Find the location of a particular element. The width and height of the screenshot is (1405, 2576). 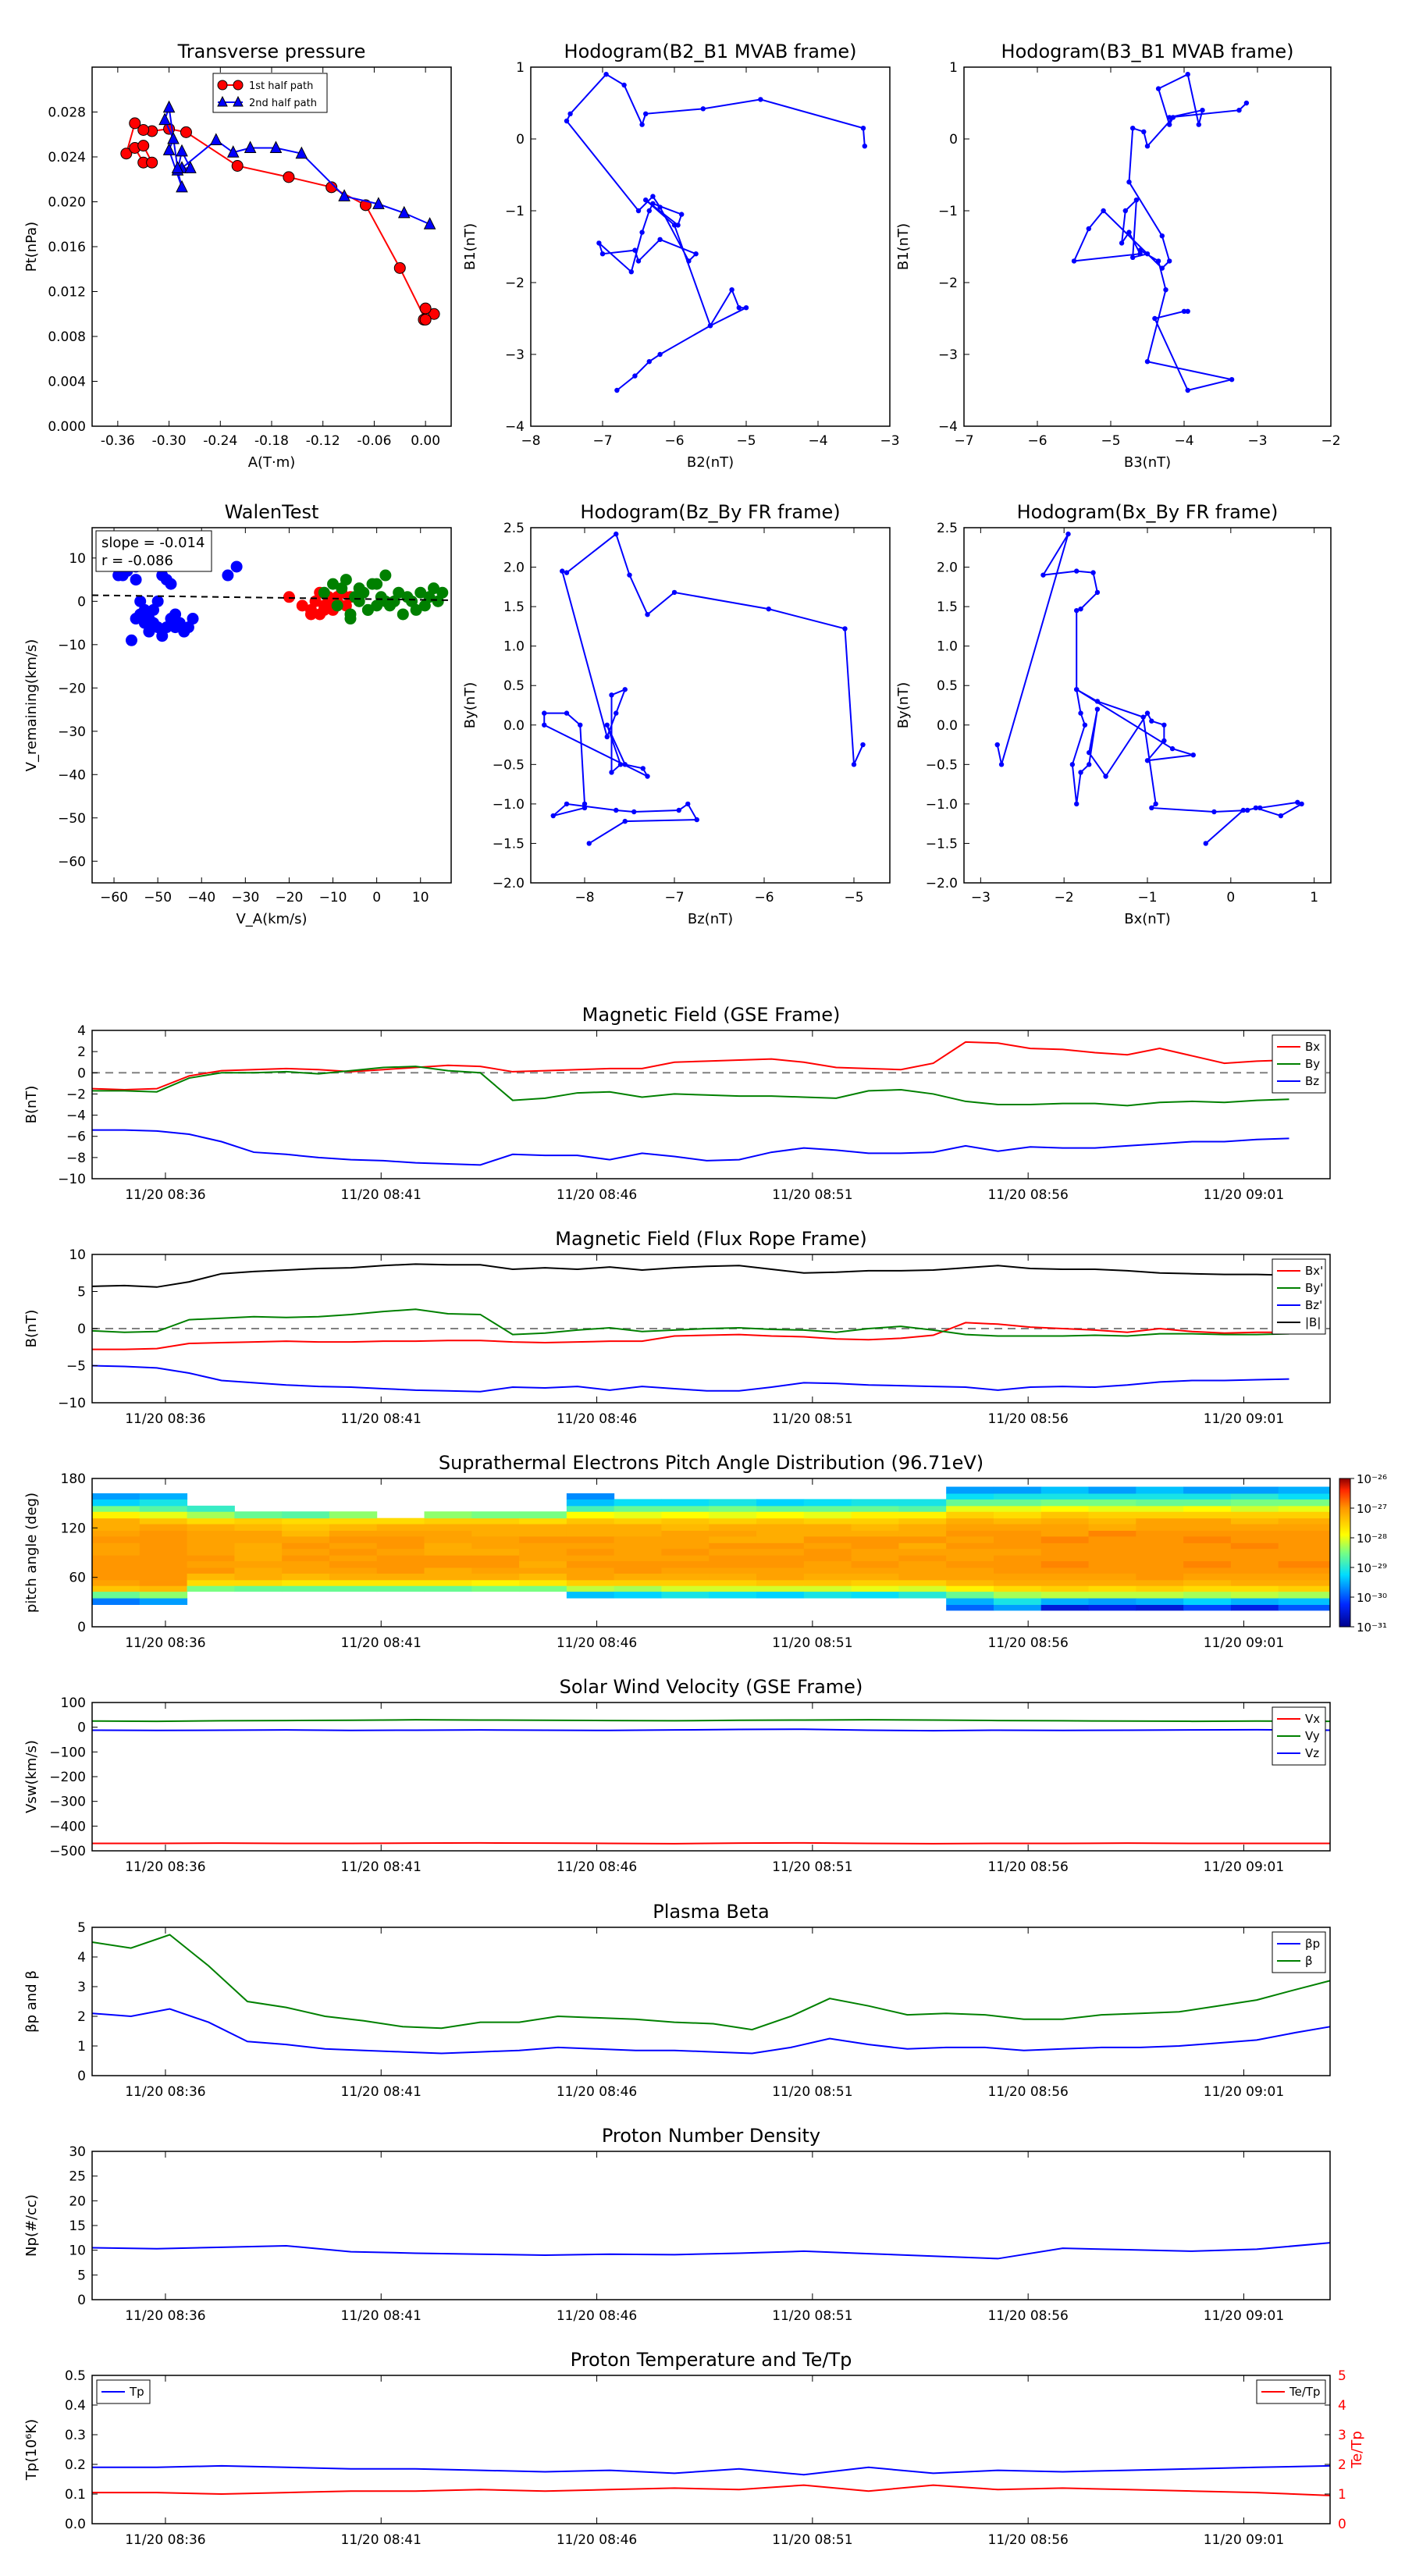

y-tick-label: 0 is located at coordinates (1342, 2524).